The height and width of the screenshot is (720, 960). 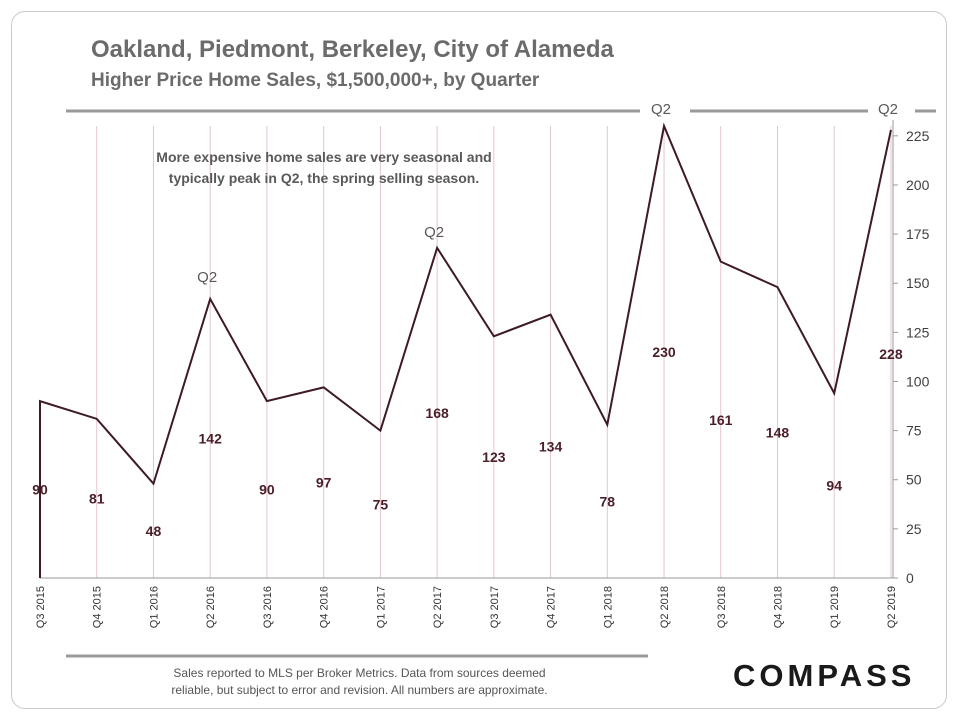 I want to click on data-label: 168, so click(x=437, y=413).